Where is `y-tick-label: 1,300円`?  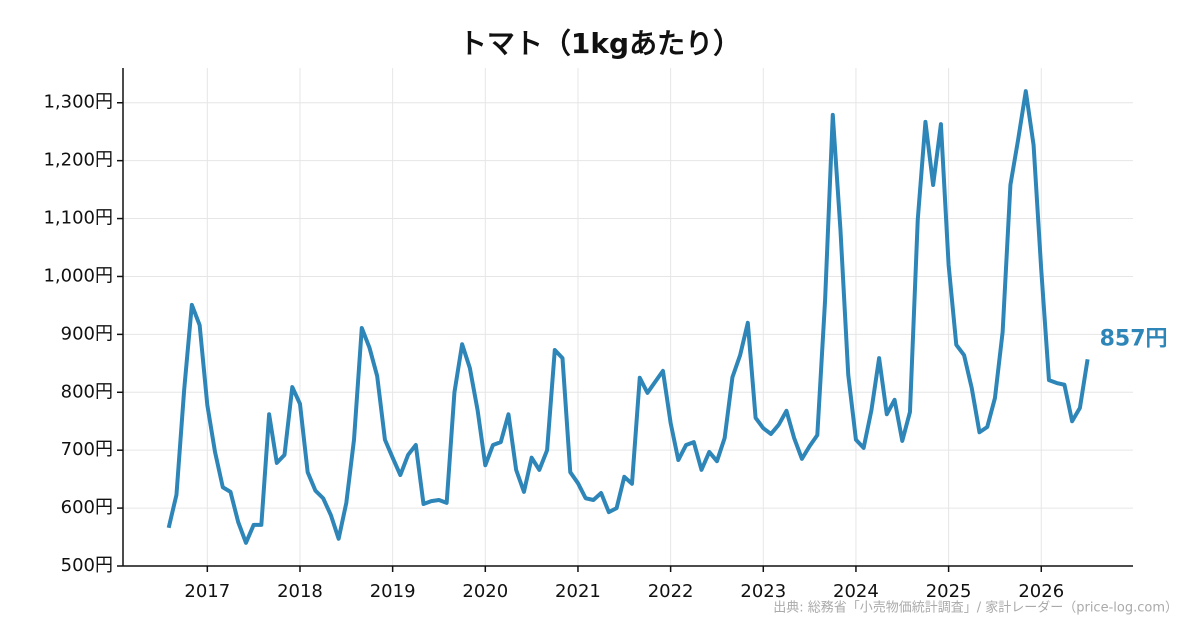
y-tick-label: 1,300円 is located at coordinates (78, 102).